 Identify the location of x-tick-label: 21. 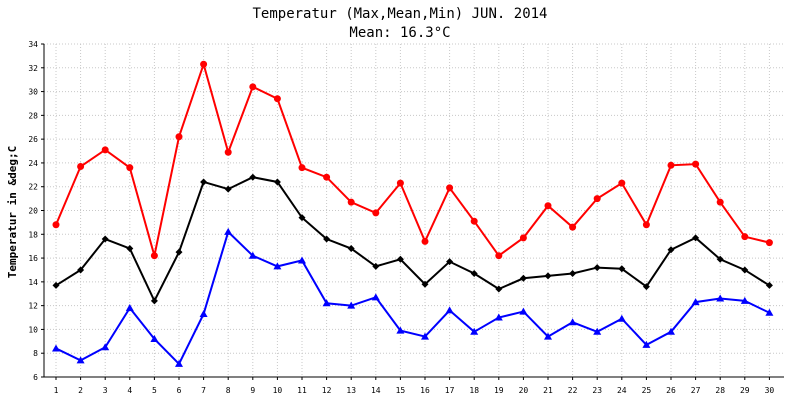
(548, 390).